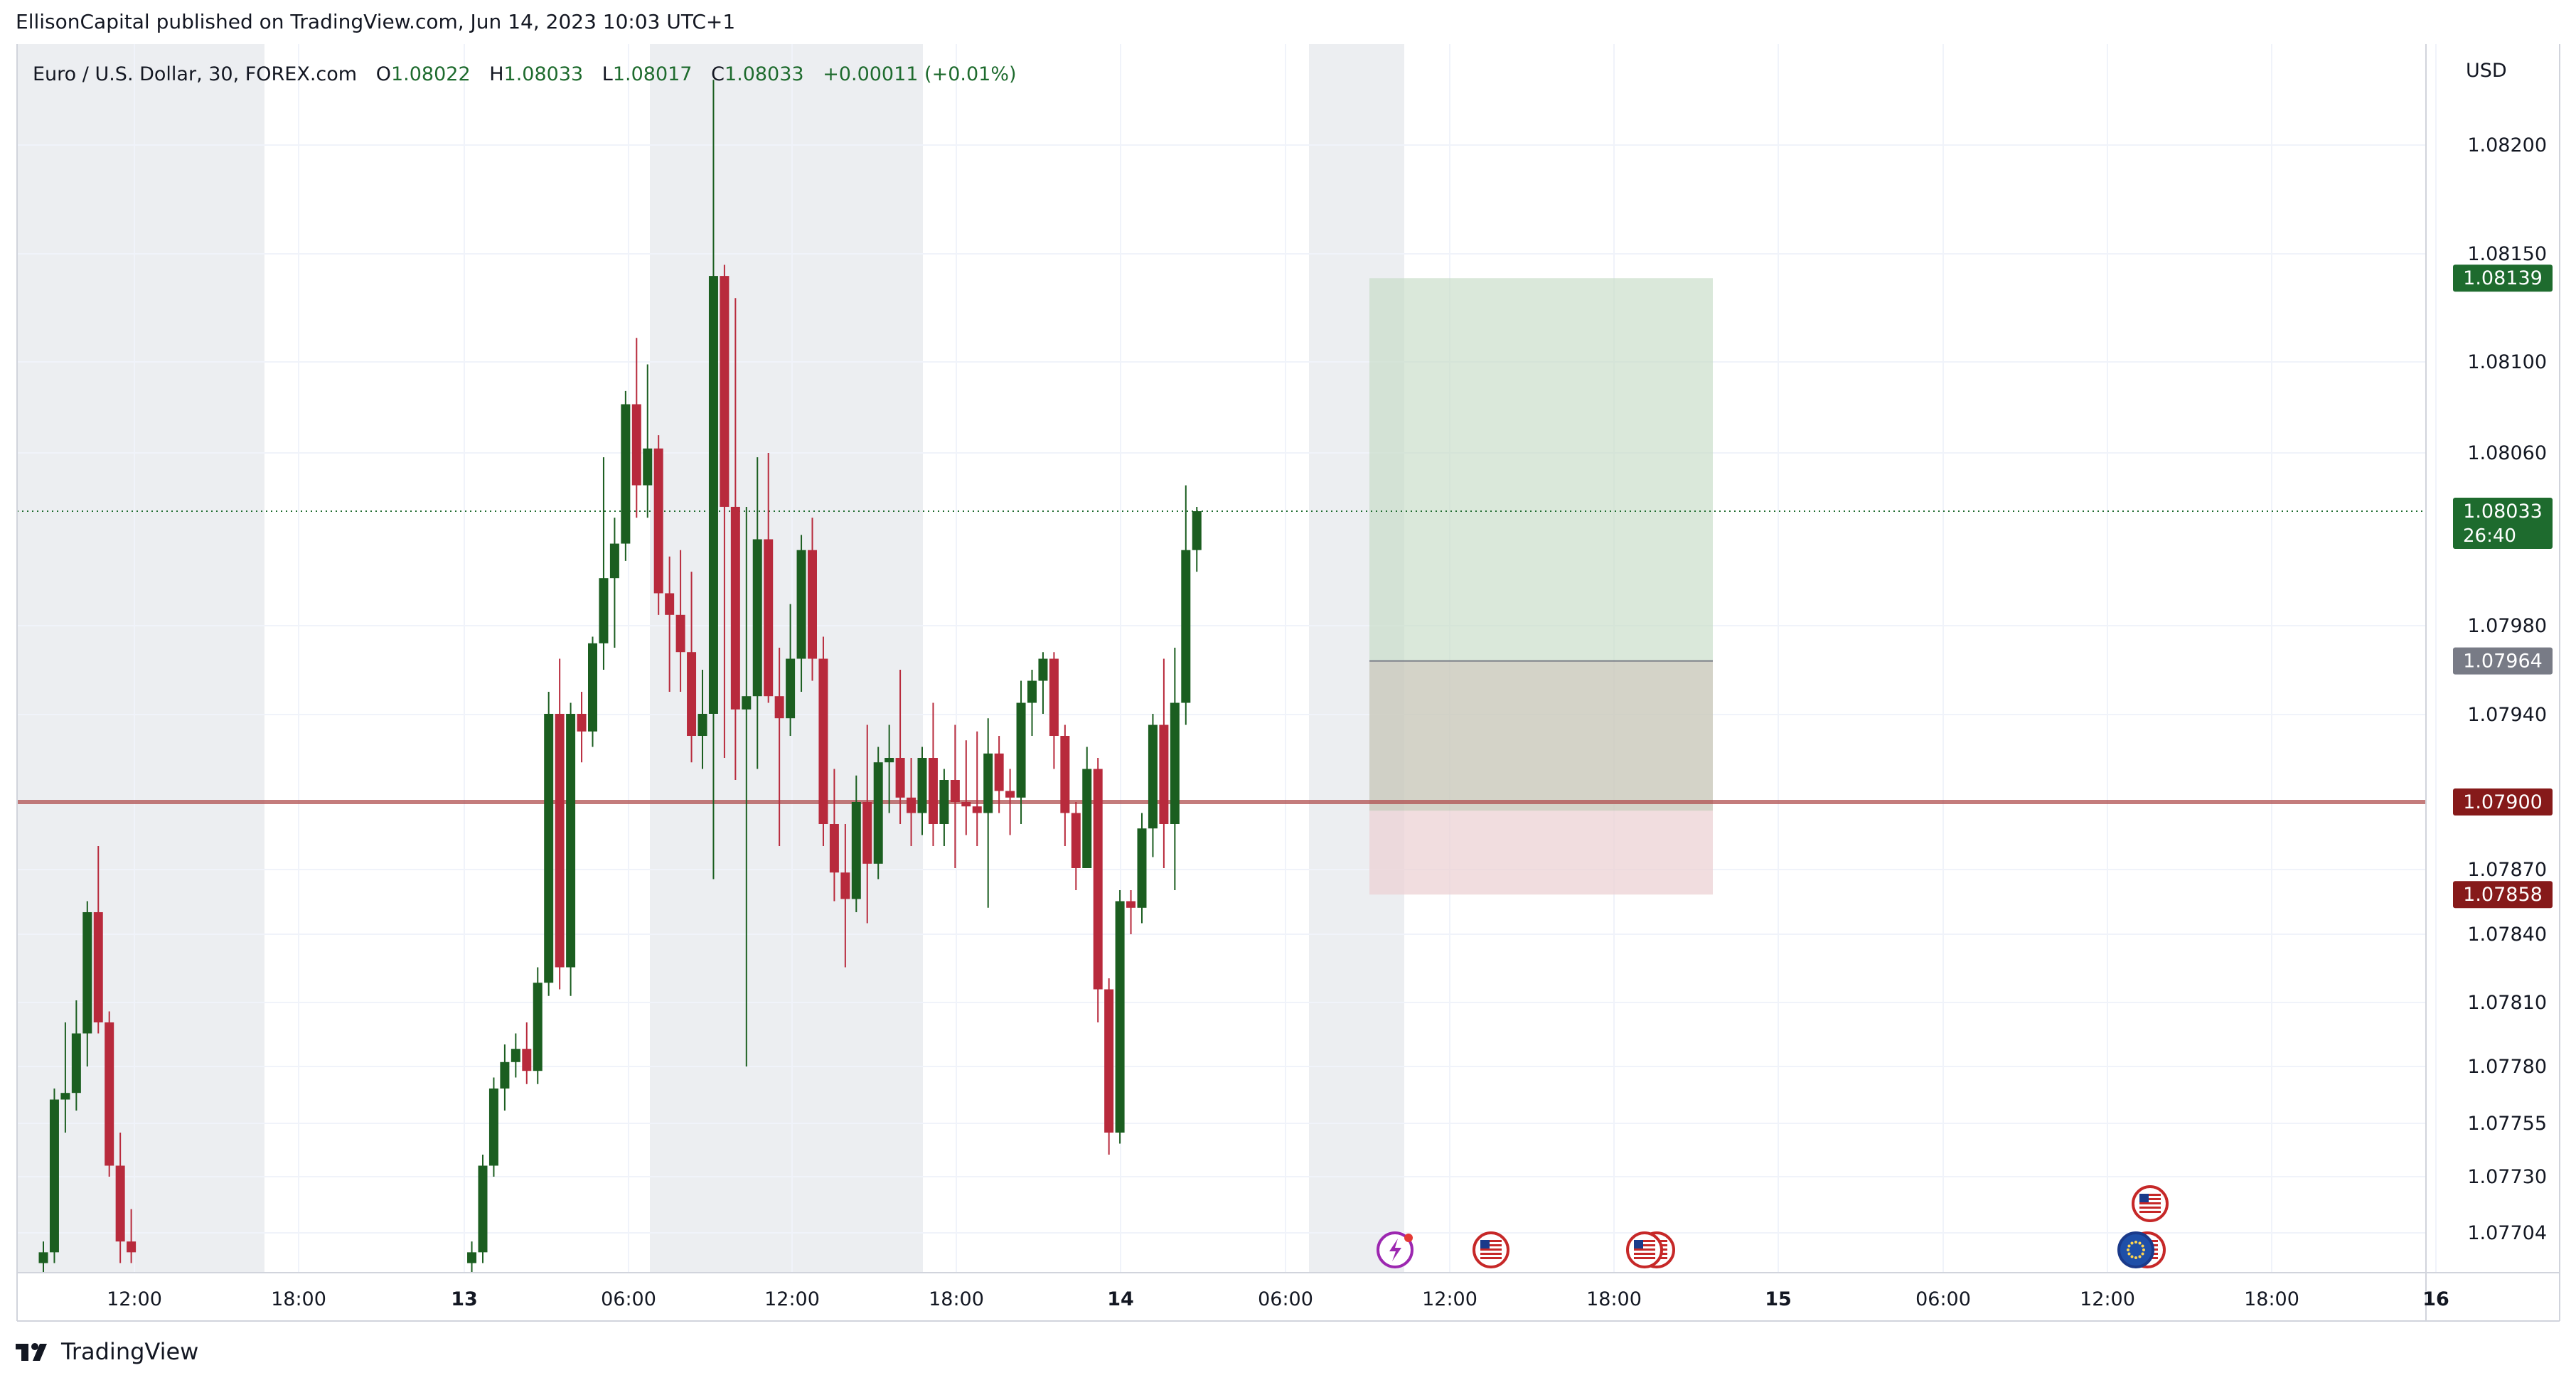 The width and height of the screenshot is (2576, 1385). What do you see at coordinates (2507, 1124) in the screenshot?
I see `price-tick-label: 1.07755` at bounding box center [2507, 1124].